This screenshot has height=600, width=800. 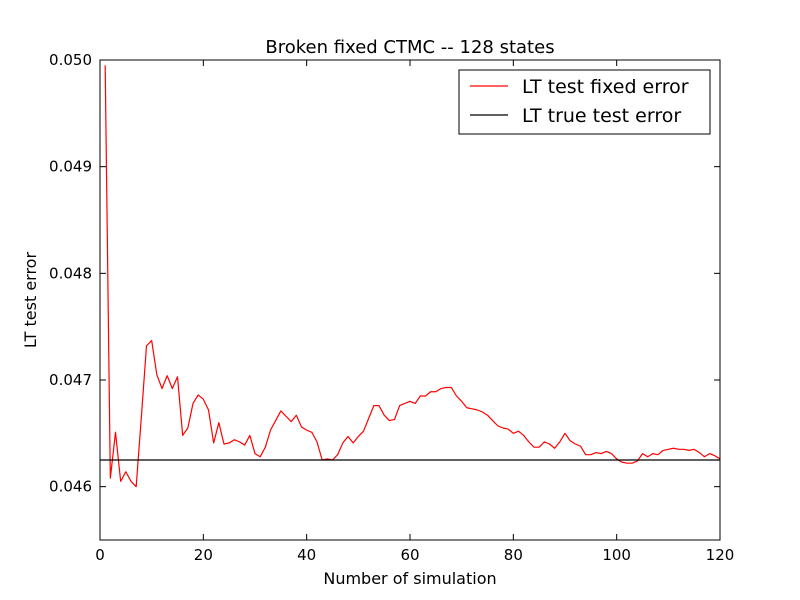 What do you see at coordinates (306, 555) in the screenshot?
I see `x-tick-label: 40` at bounding box center [306, 555].